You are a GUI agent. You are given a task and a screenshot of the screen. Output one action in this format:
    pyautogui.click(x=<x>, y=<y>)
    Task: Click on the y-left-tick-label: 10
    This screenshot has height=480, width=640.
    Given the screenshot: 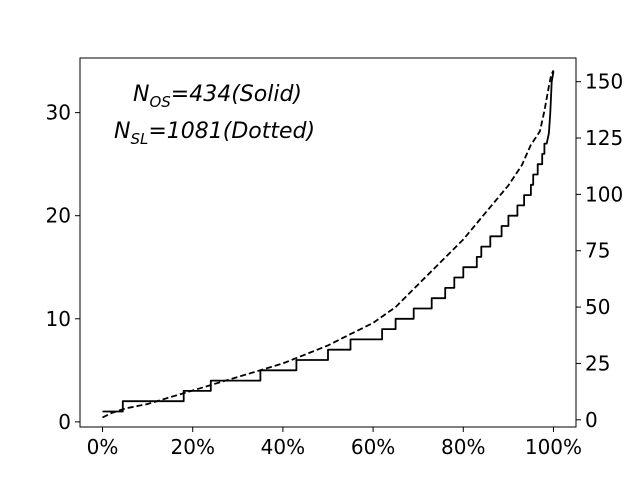 What is the action you would take?
    pyautogui.click(x=58, y=319)
    